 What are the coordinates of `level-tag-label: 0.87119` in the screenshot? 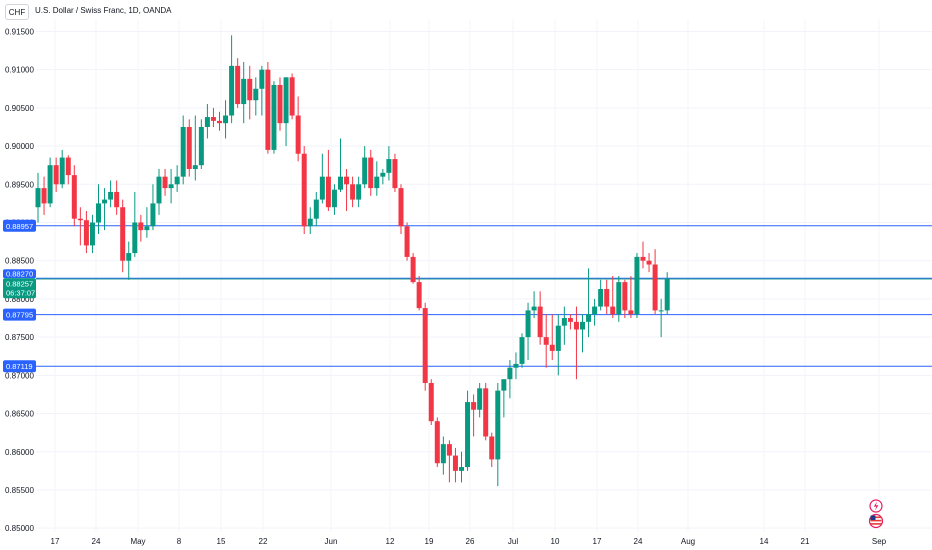 It's located at (19, 366).